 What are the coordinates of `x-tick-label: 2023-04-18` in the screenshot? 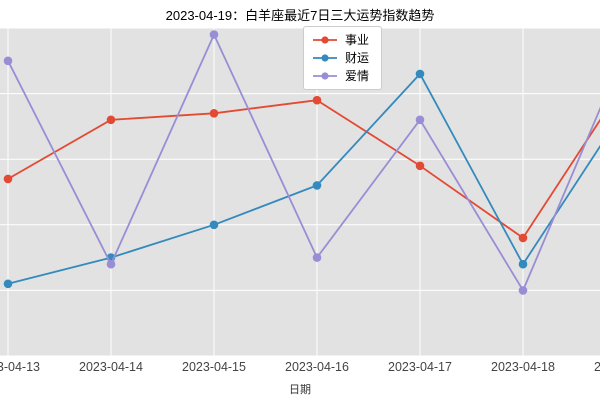 It's located at (523, 367).